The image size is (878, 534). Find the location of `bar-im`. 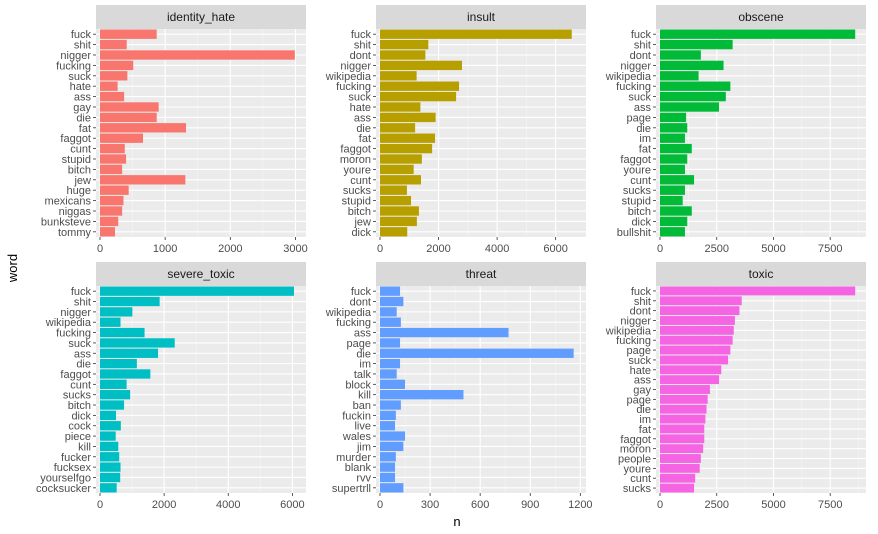

bar-im is located at coordinates (390, 363).